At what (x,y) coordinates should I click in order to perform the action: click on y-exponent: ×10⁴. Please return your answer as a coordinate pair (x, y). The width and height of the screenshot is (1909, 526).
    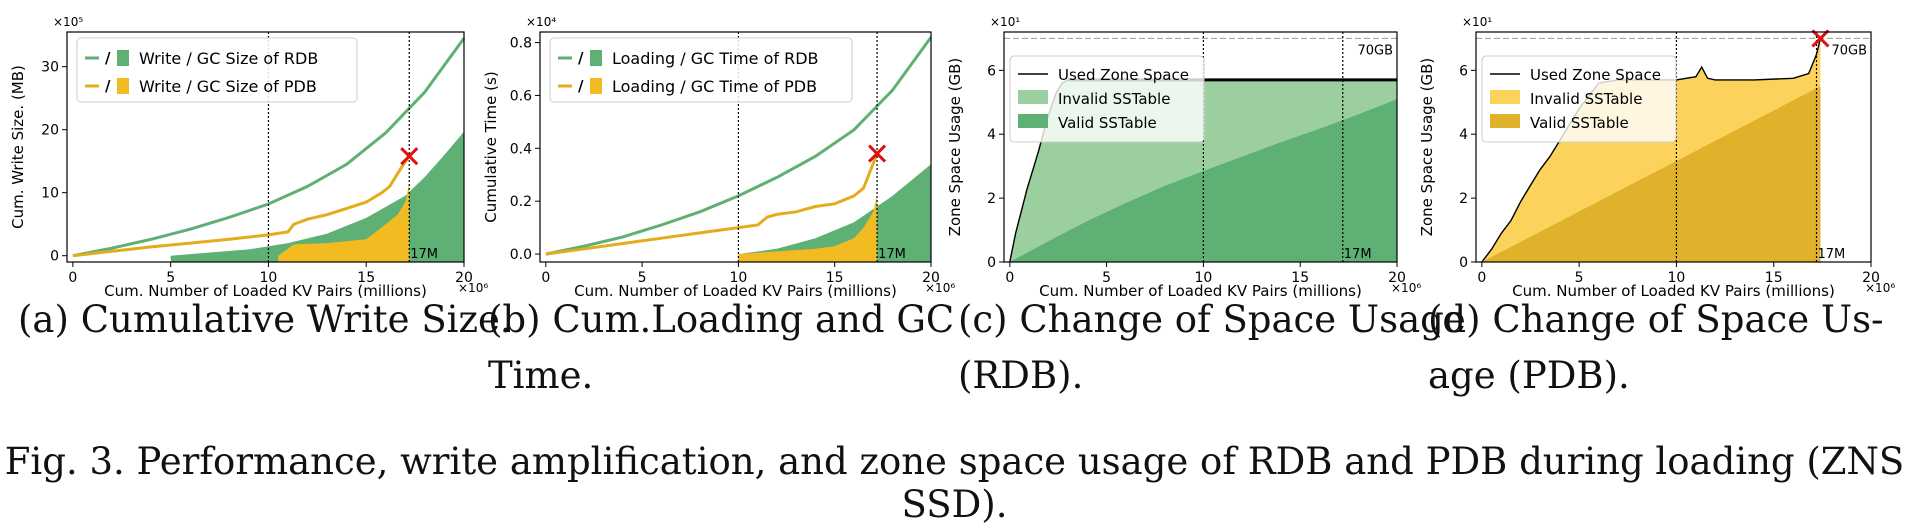
    Looking at the image, I should click on (541, 22).